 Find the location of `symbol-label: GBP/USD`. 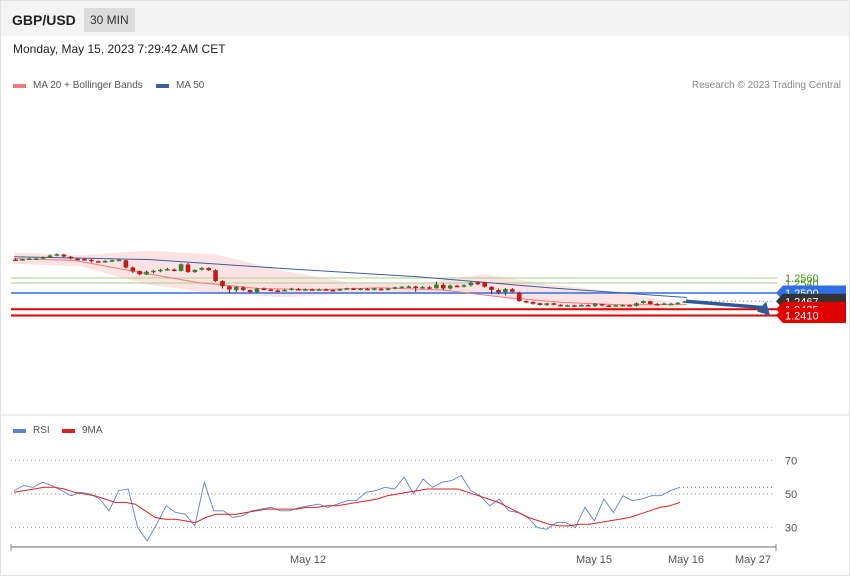

symbol-label: GBP/USD is located at coordinates (44, 20).